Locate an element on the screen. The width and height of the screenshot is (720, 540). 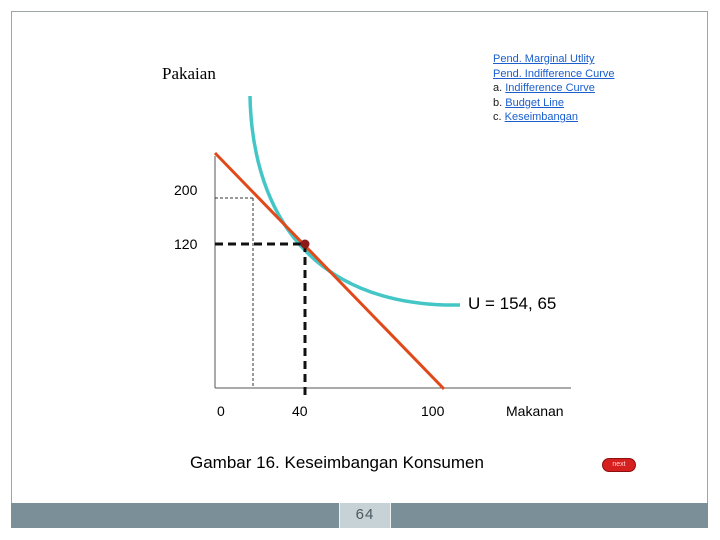
x-tick-100: 100 is located at coordinates (433, 411).